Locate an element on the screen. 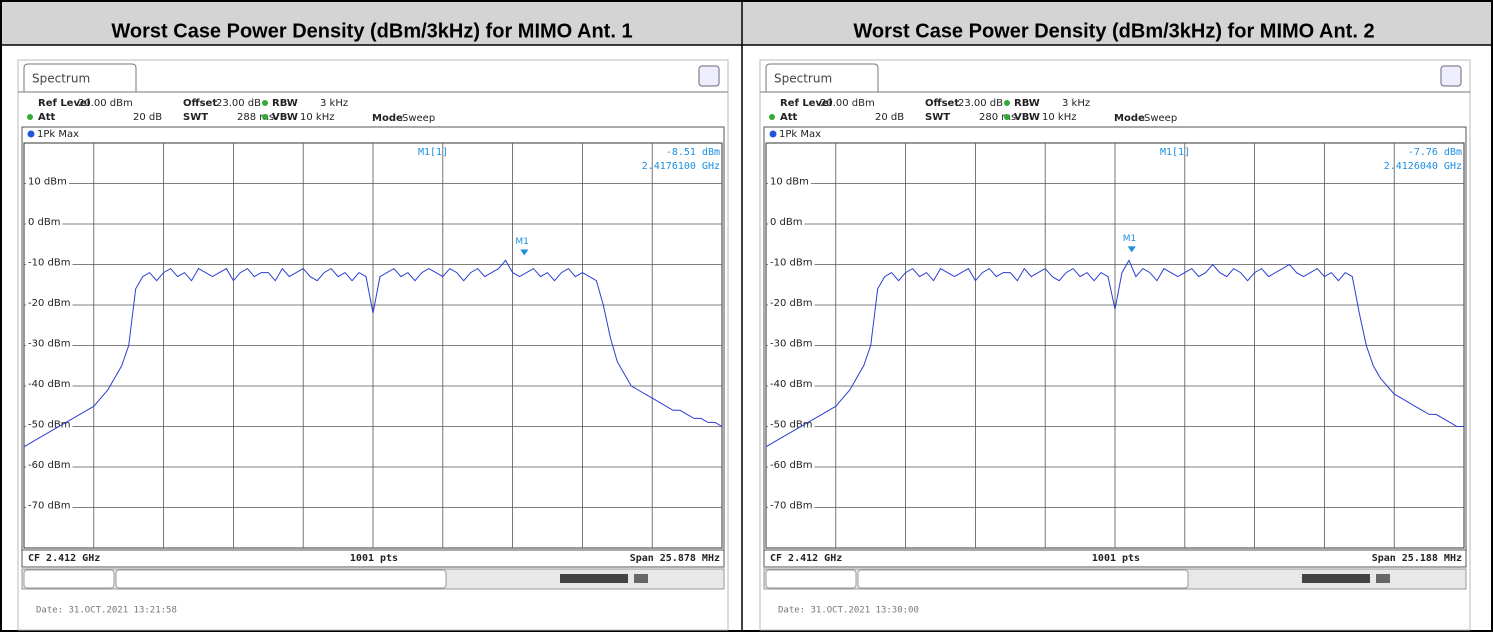  marker-freq: 2.4126040 GHz is located at coordinates (1423, 166).